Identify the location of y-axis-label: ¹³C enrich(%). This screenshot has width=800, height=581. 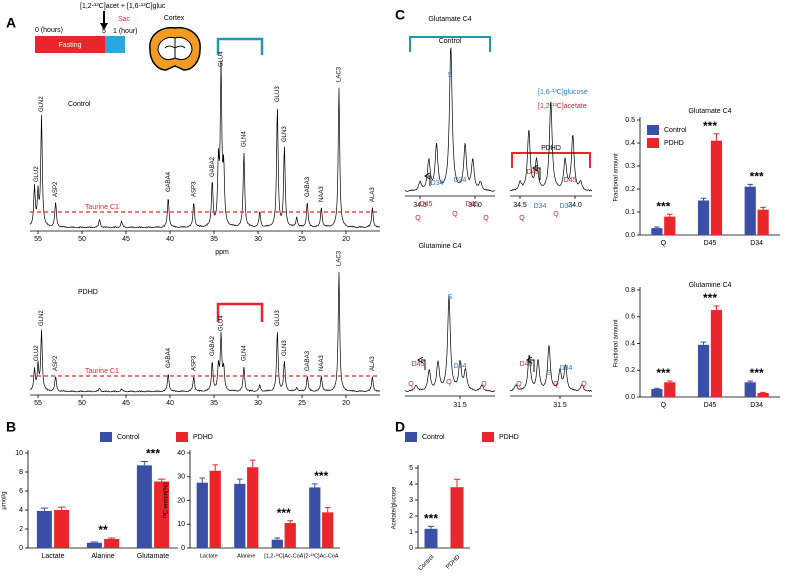
(167, 501).